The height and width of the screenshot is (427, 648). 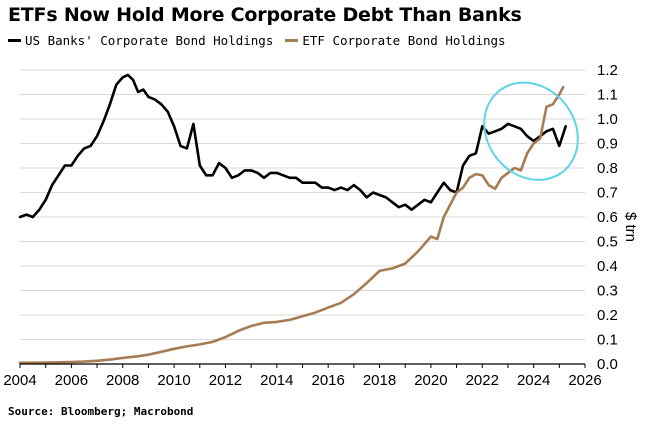 I want to click on x-tick-label: 2006, so click(x=71, y=380).